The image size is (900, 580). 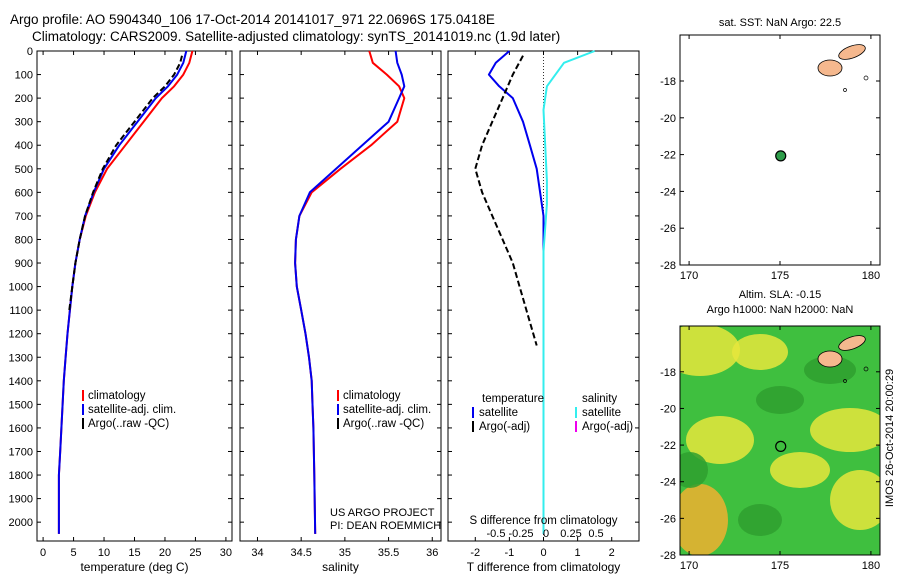 What do you see at coordinates (578, 553) in the screenshot?
I see `x-tick-label: 1` at bounding box center [578, 553].